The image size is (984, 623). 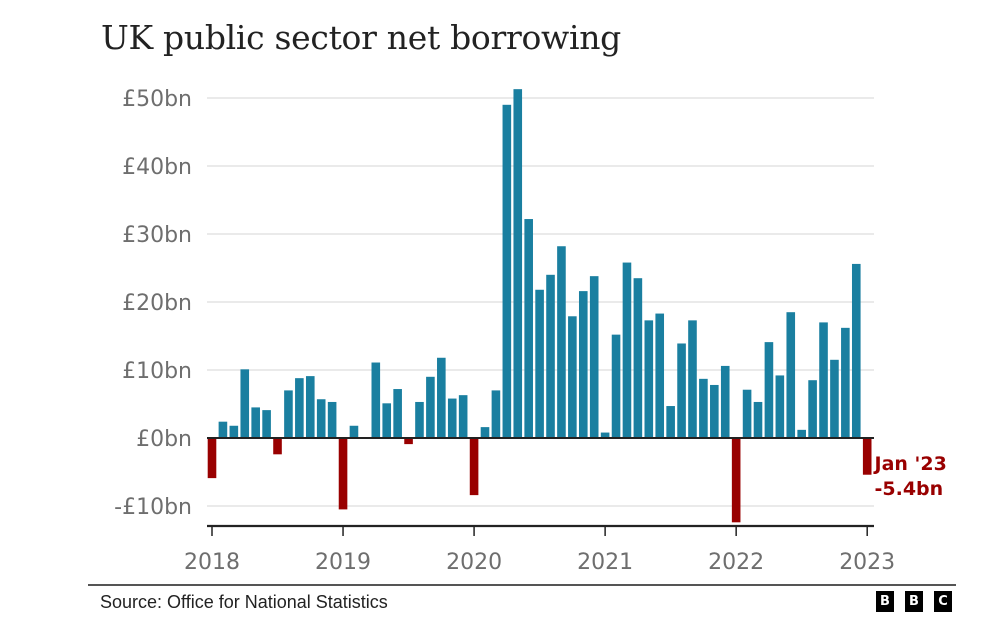 I want to click on x-tick-label: 2021, so click(x=605, y=562).